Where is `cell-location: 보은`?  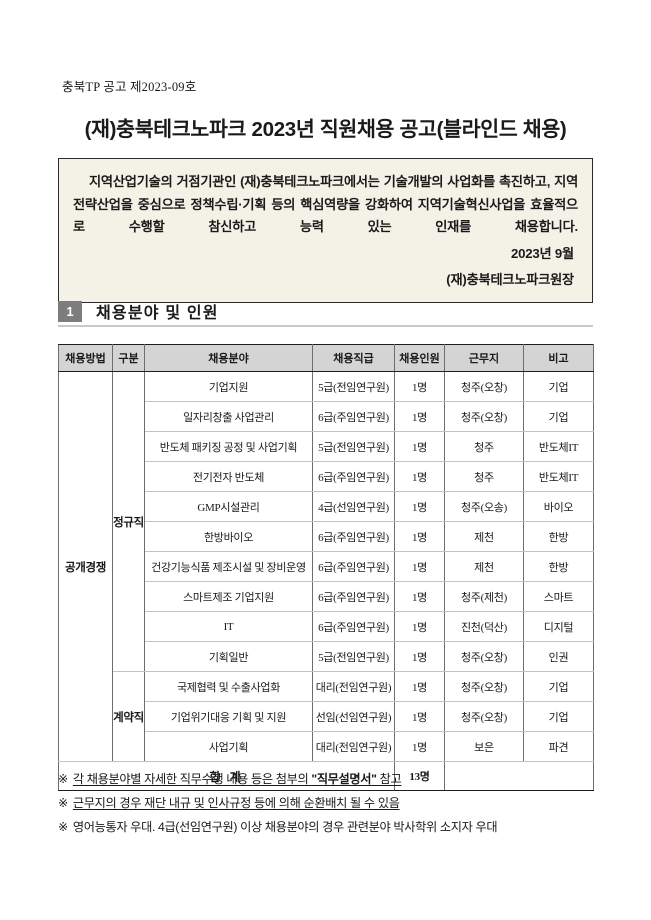
cell-location: 보은 is located at coordinates (484, 746).